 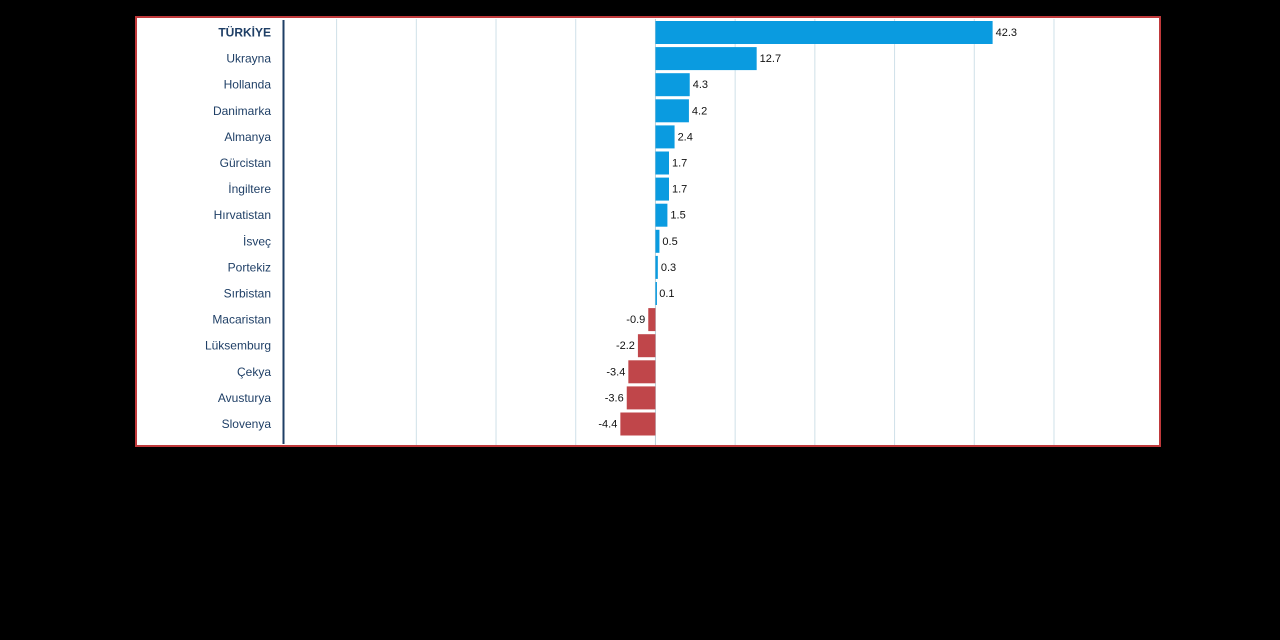 I want to click on value-label-3: 4.2, so click(x=699, y=111).